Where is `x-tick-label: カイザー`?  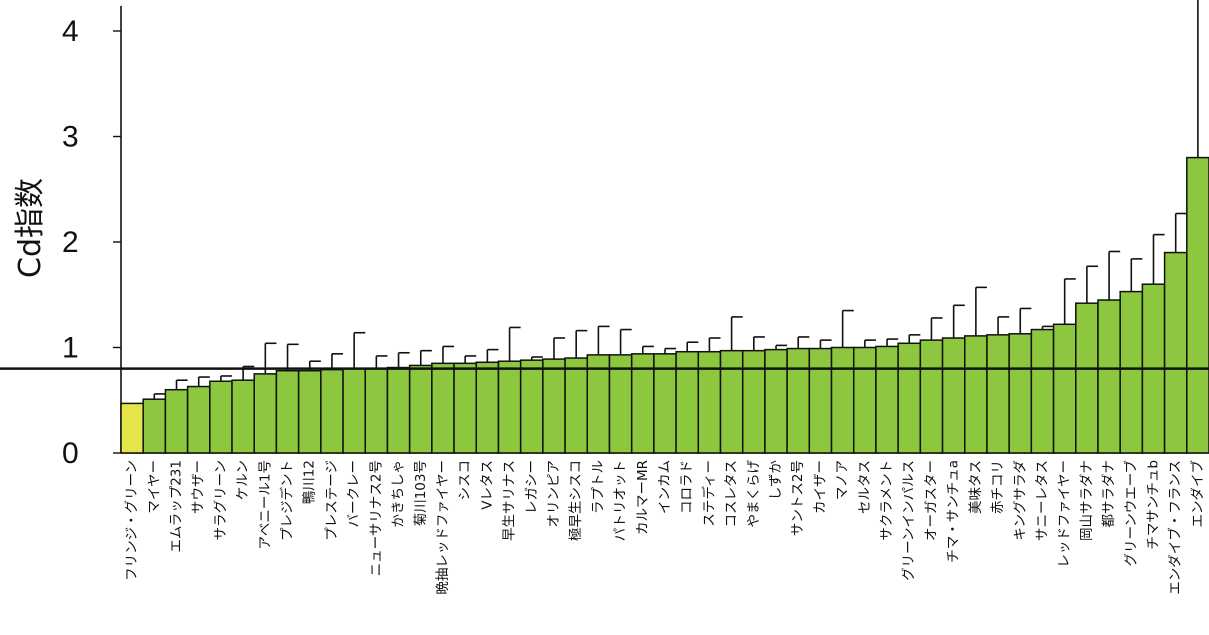
x-tick-label: カイザー is located at coordinates (820, 487).